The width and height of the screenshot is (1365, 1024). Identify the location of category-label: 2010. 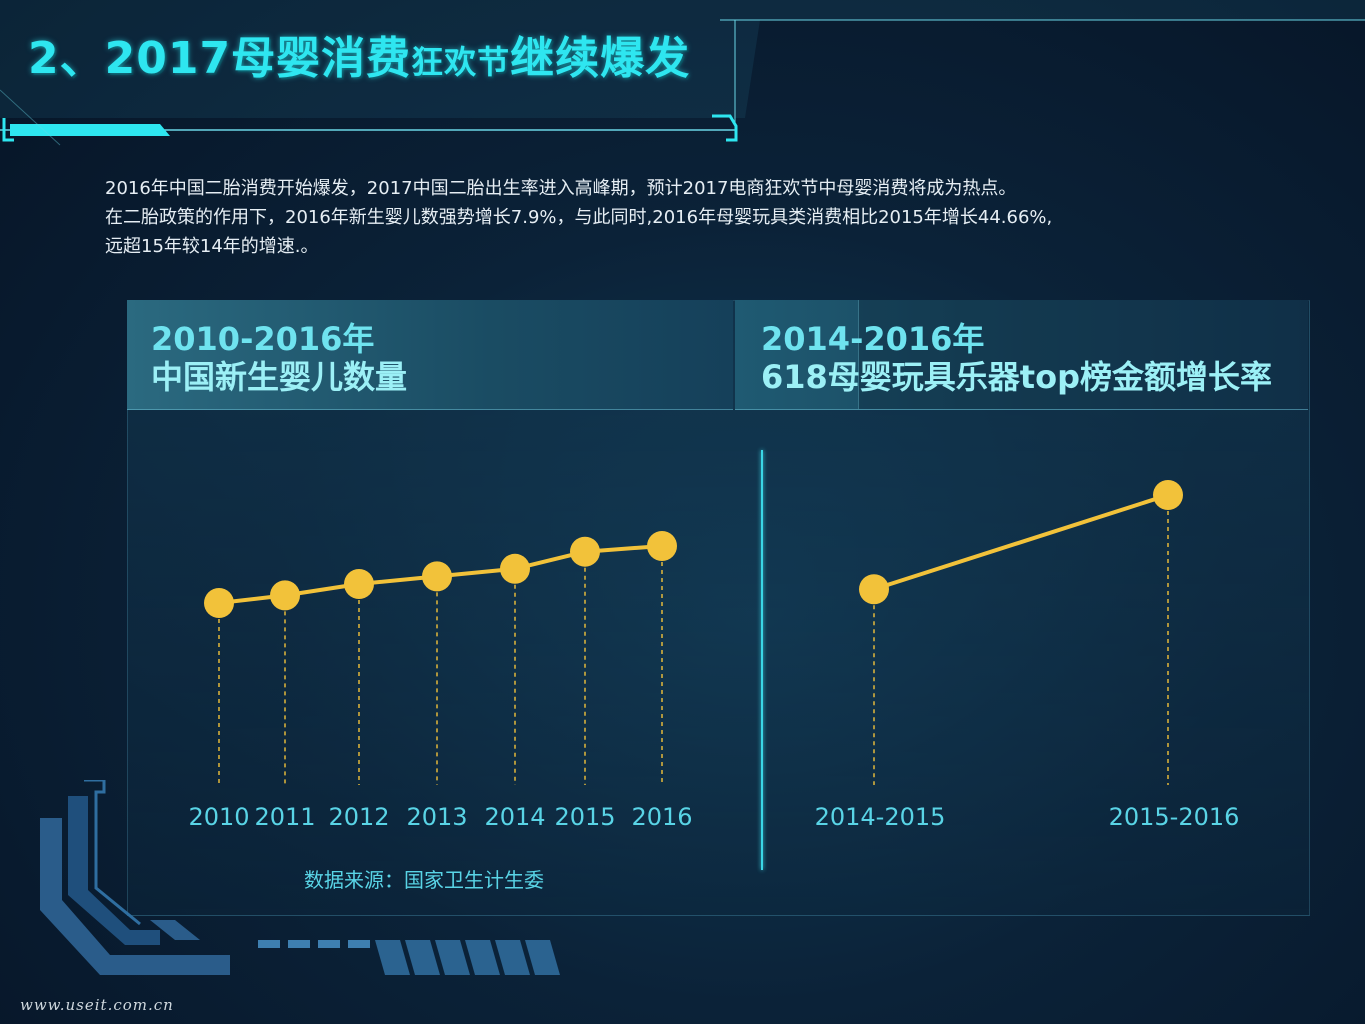
(218, 817).